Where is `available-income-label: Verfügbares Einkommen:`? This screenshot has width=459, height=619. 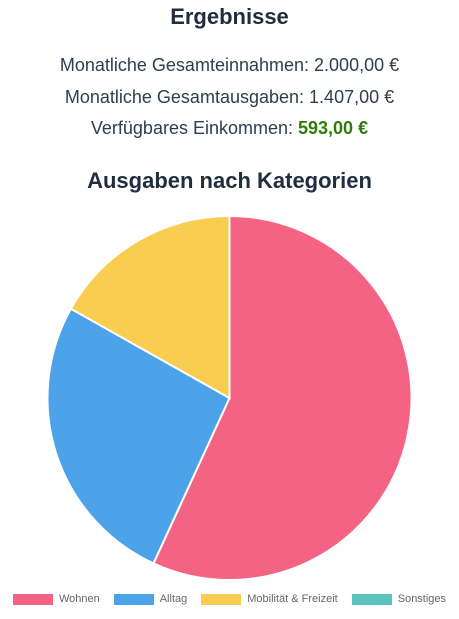
available-income-label: Verfügbares Einkommen: is located at coordinates (191, 128).